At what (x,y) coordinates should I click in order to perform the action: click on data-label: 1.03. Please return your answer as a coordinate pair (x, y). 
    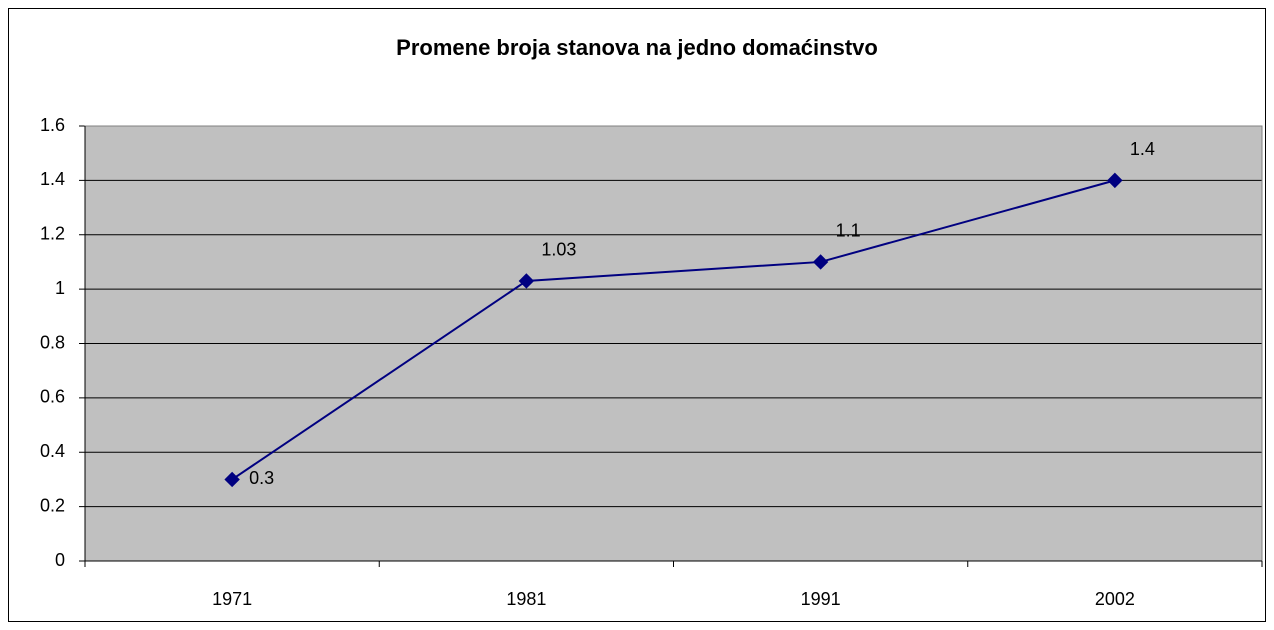
    Looking at the image, I should click on (558, 250).